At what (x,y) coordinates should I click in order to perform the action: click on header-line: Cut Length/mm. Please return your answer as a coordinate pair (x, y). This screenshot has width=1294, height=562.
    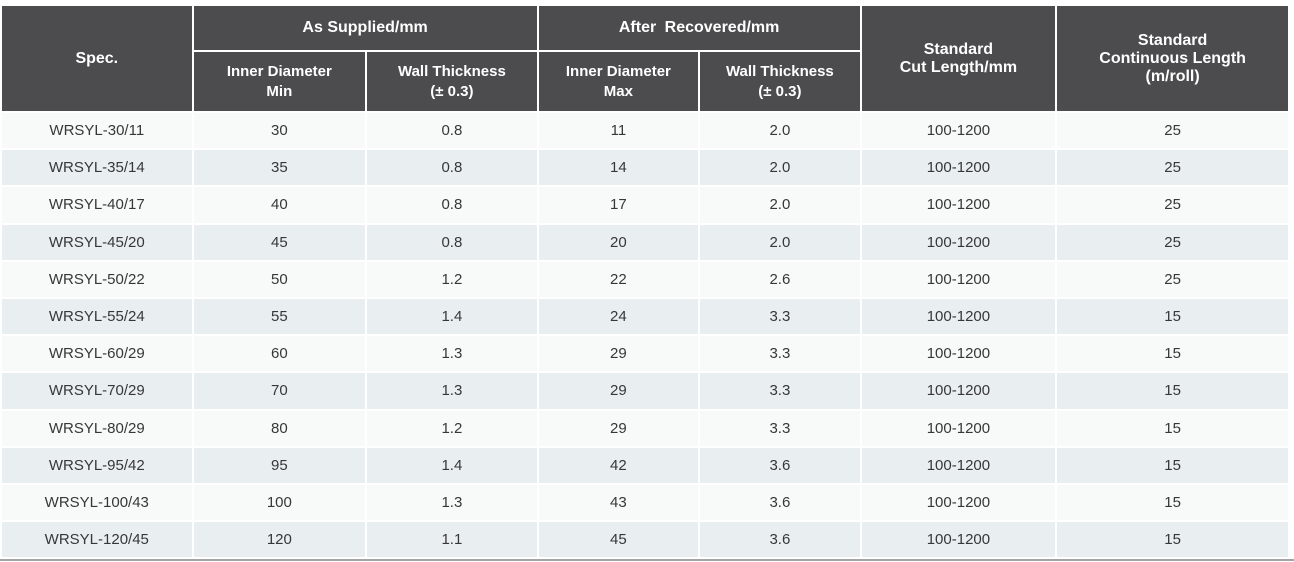
    Looking at the image, I should click on (958, 67).